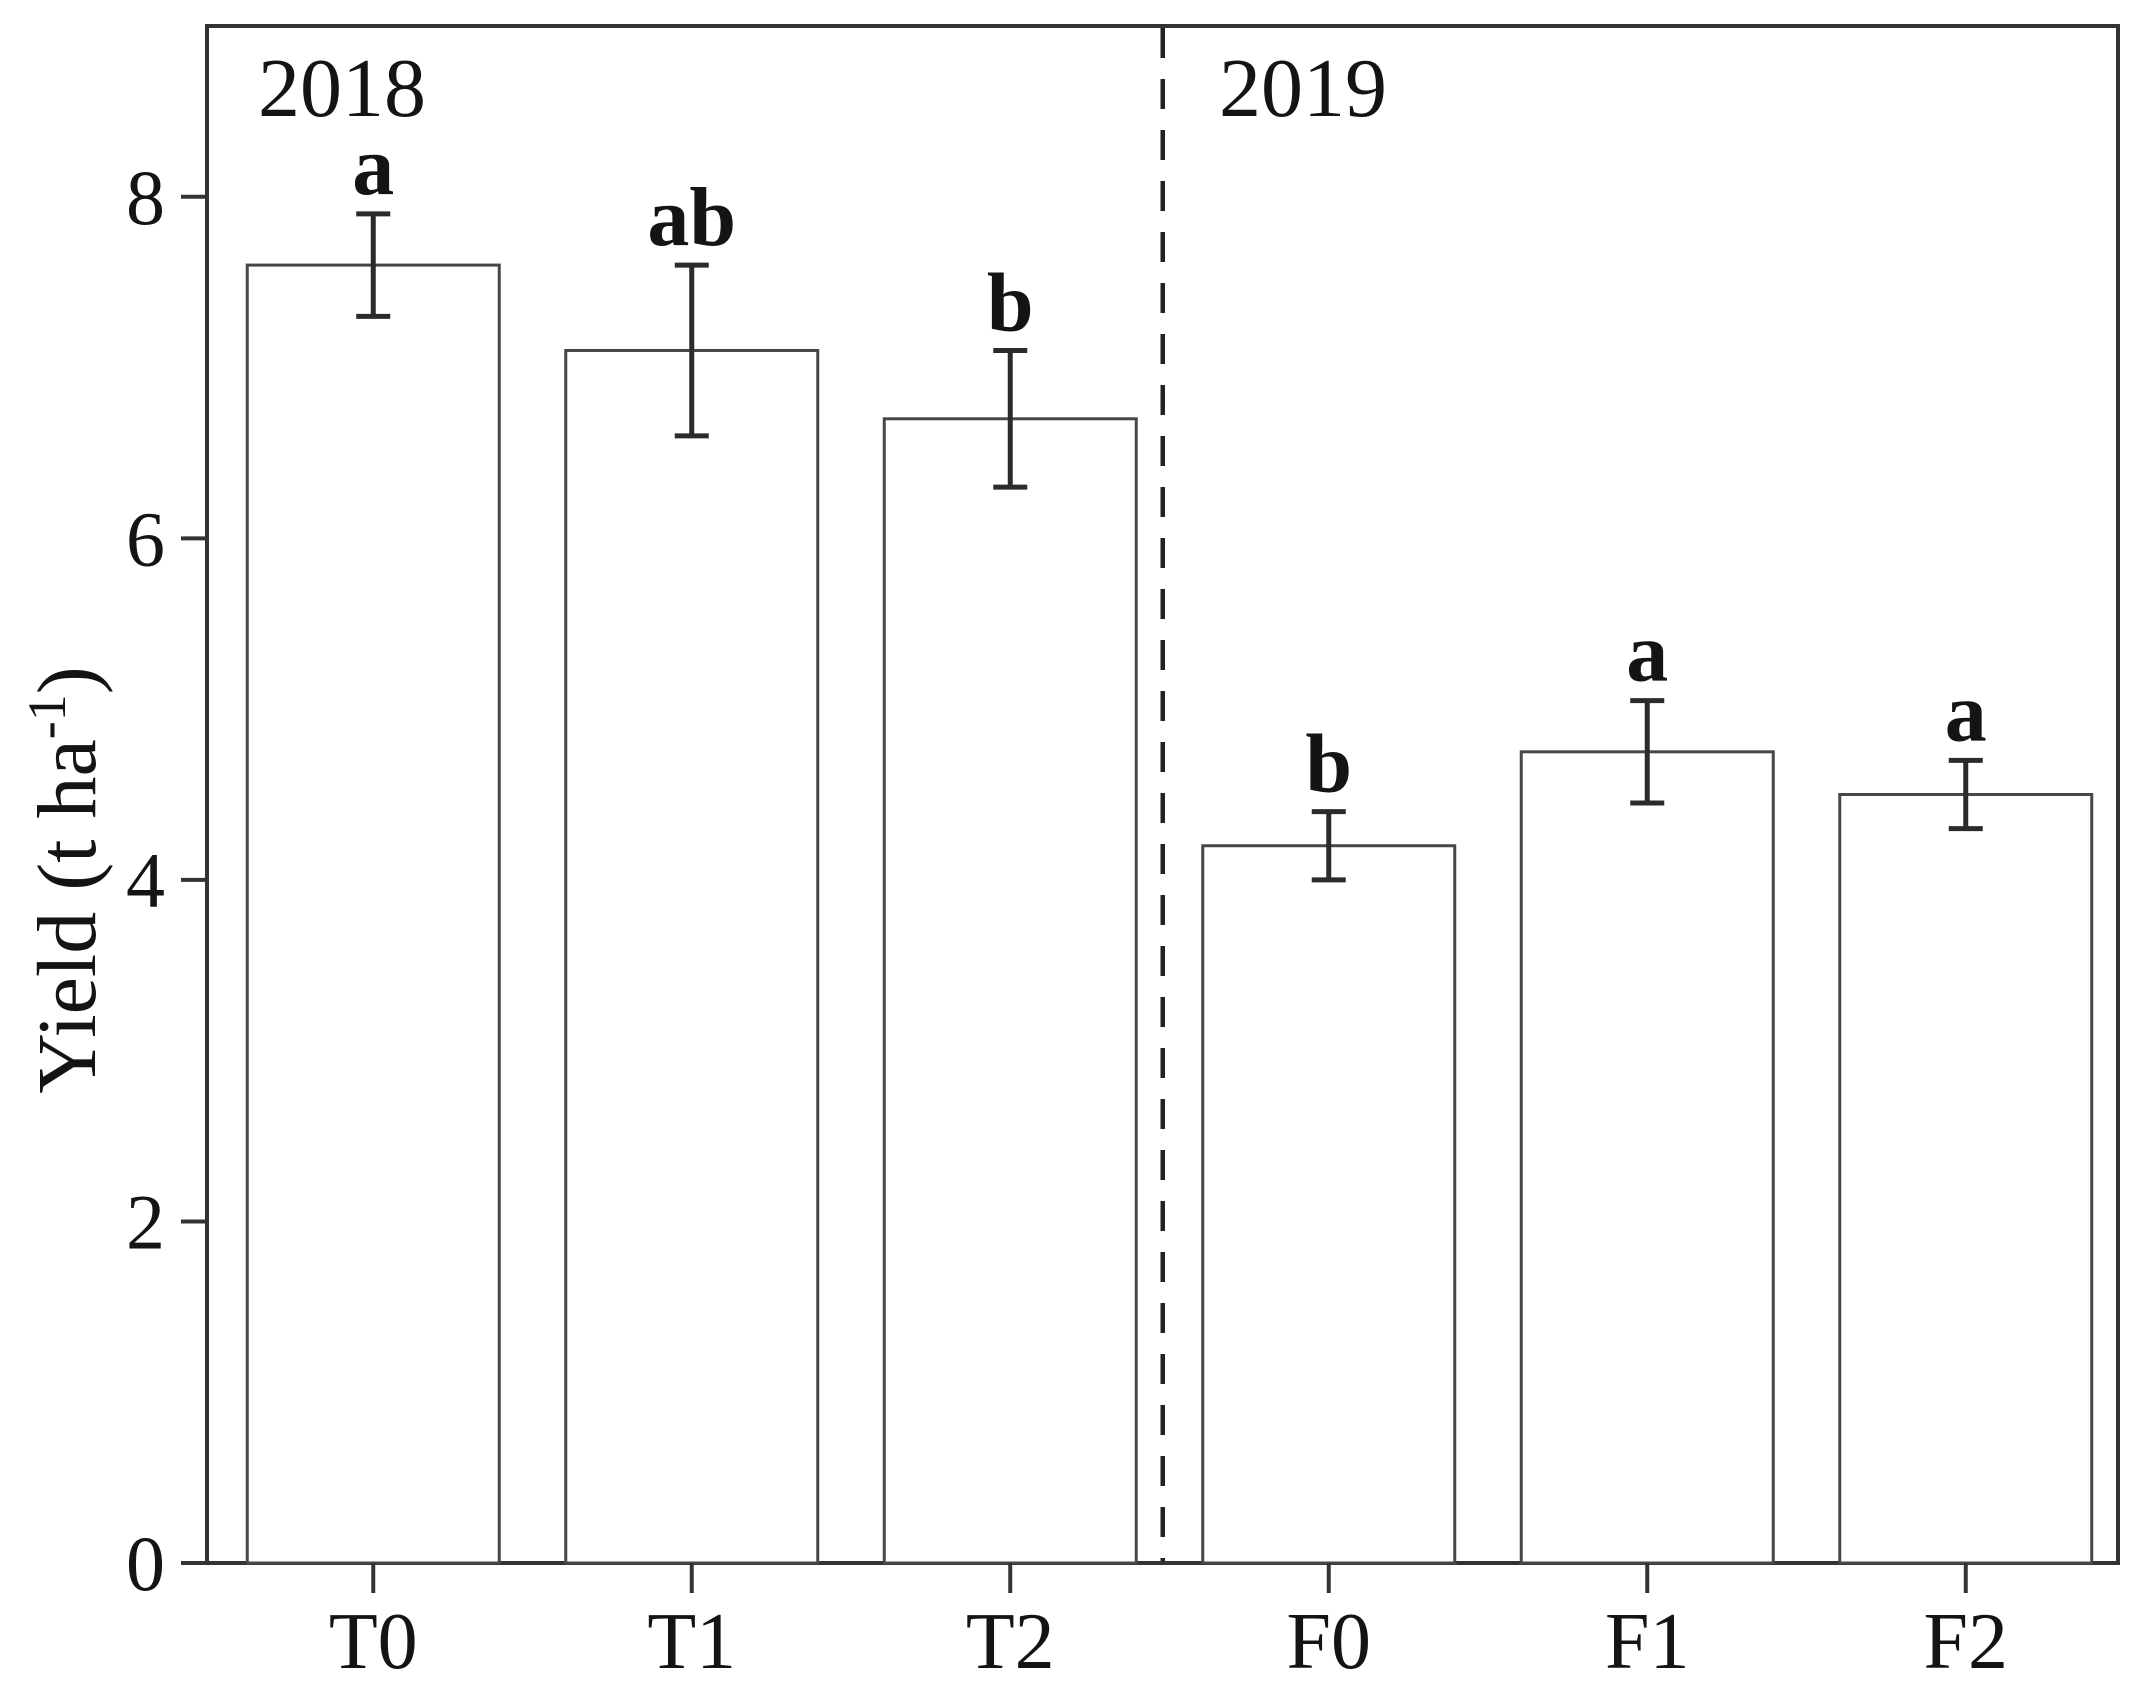 The width and height of the screenshot is (2148, 1696). What do you see at coordinates (692, 956) in the screenshot?
I see `bar-T1` at bounding box center [692, 956].